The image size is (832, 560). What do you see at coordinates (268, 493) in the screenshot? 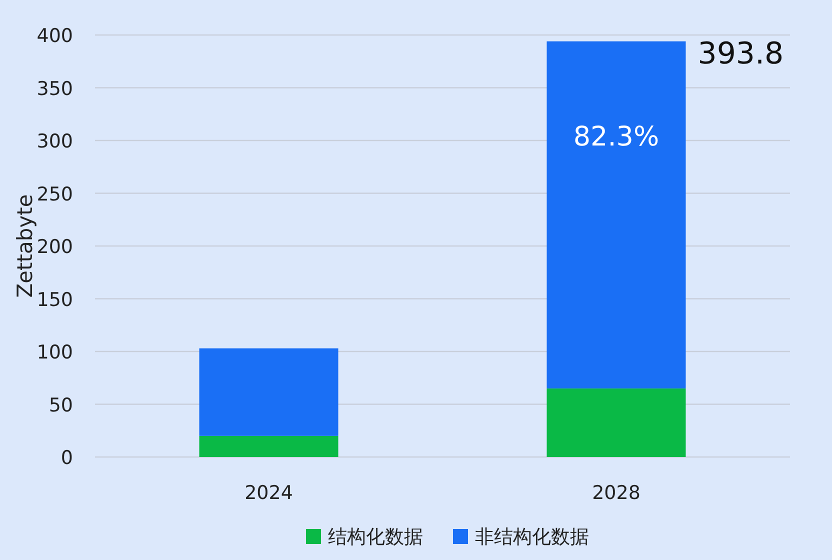
I see `x-tick-label: 2024` at bounding box center [268, 493].